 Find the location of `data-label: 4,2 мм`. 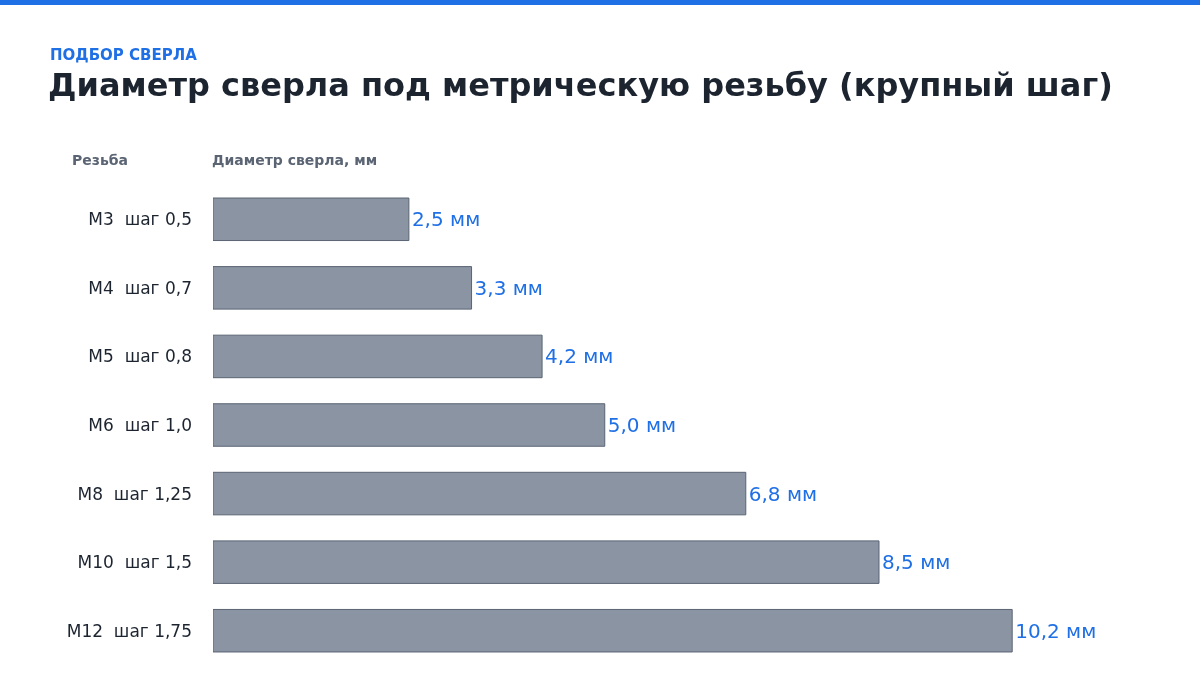

data-label: 4,2 мм is located at coordinates (579, 356).